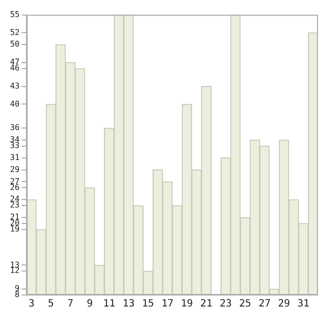  Describe the element at coordinates (15, 14) in the screenshot. I see `y-tick-label: 55` at that location.